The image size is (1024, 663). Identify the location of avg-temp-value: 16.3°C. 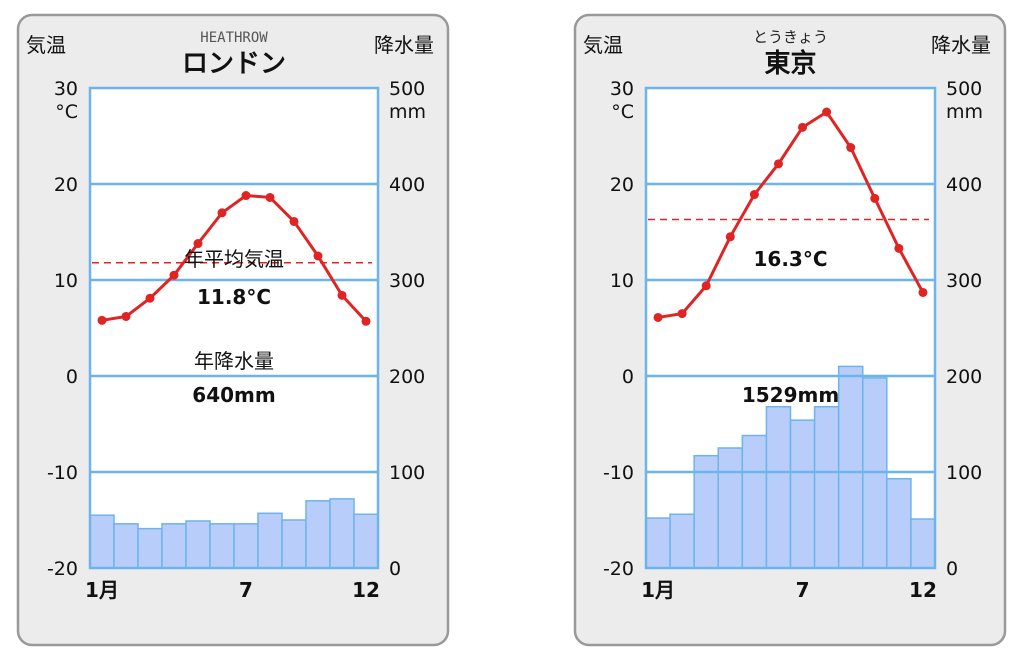
(790, 259).